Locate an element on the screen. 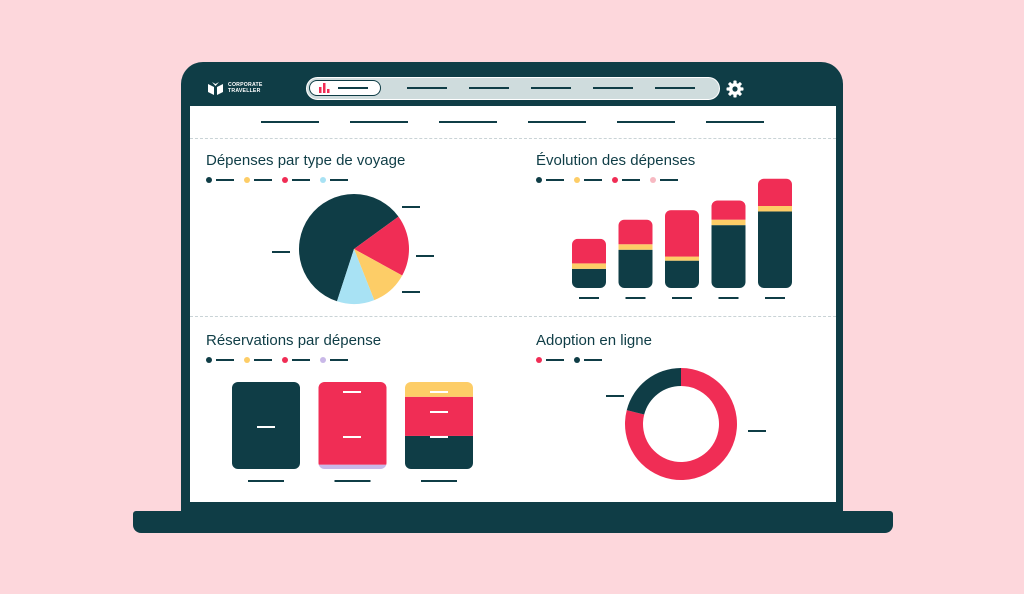 This screenshot has height=594, width=1024. logo-mark-icon is located at coordinates (215, 88).